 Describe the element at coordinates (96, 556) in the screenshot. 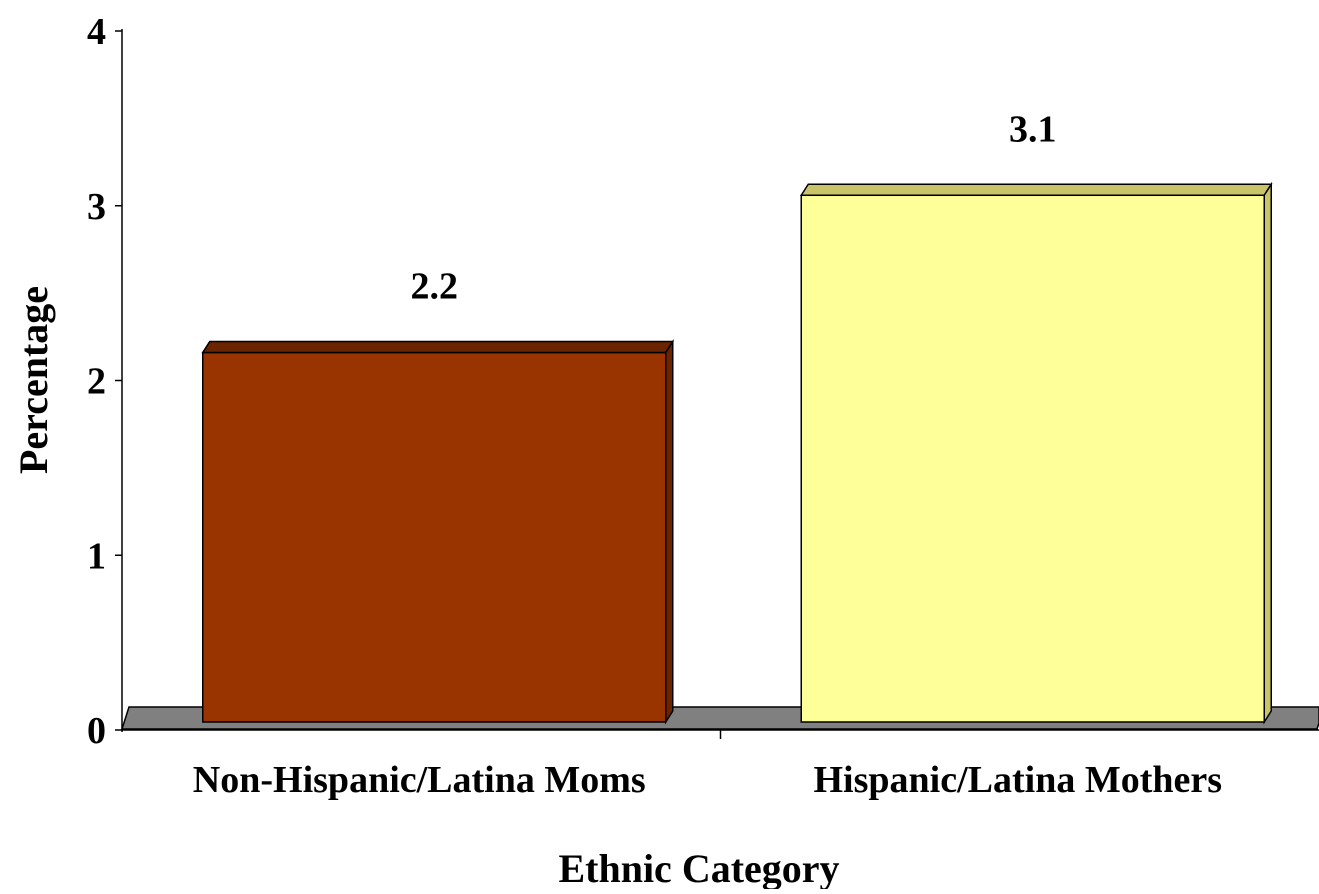

I see `y-tick-label: 1` at that location.